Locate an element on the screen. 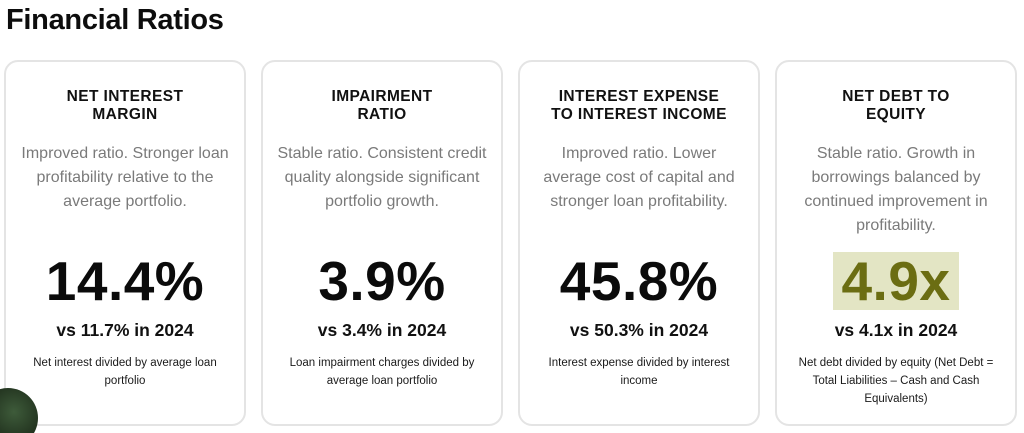  page-title: Financial Ratios is located at coordinates (115, 20).